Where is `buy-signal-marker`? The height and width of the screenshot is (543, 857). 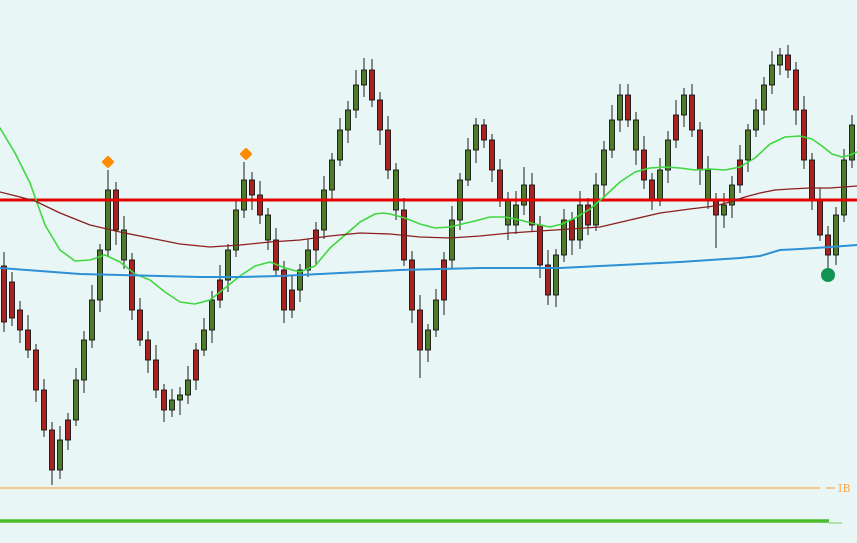
buy-signal-marker is located at coordinates (828, 275).